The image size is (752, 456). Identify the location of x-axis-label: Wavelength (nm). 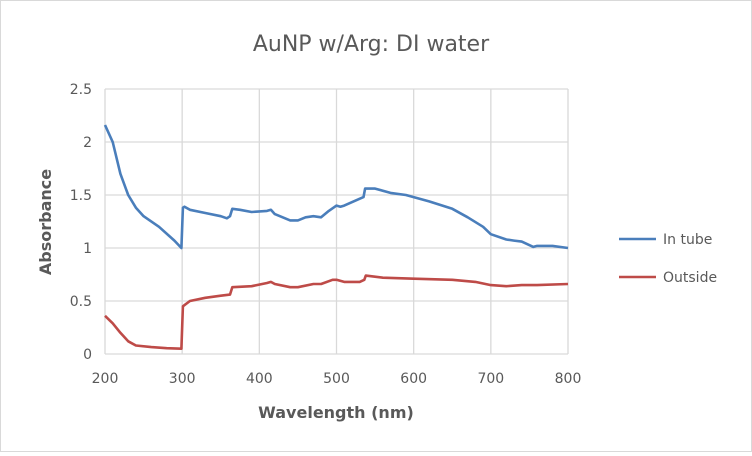
(336, 412).